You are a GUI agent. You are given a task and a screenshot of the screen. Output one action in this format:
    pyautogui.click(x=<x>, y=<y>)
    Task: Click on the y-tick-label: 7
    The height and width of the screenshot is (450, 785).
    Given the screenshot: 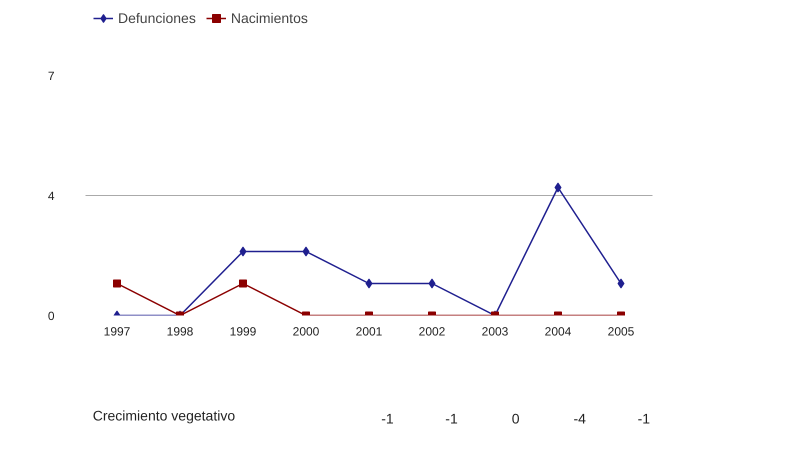 What is the action you would take?
    pyautogui.click(x=51, y=76)
    